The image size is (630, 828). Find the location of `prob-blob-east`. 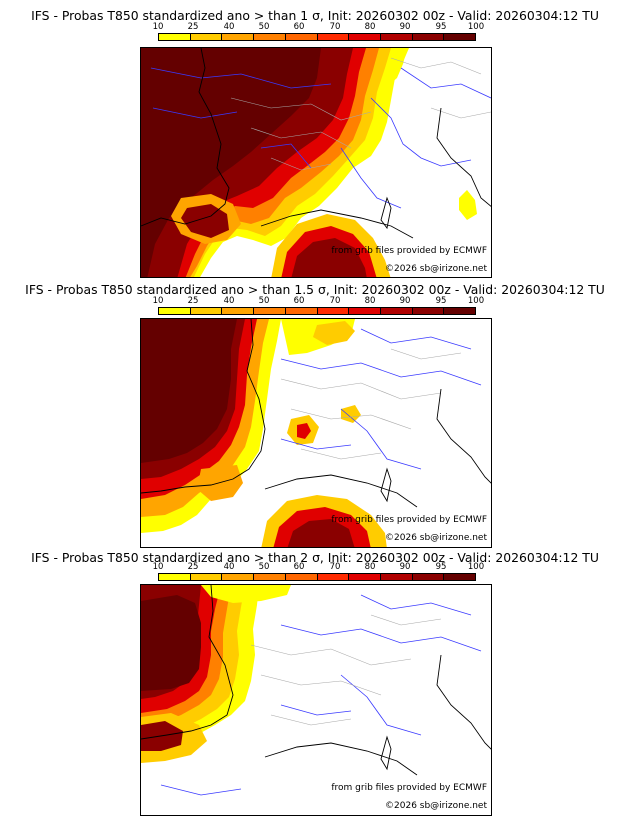

prob-blob-east is located at coordinates (468, 205).